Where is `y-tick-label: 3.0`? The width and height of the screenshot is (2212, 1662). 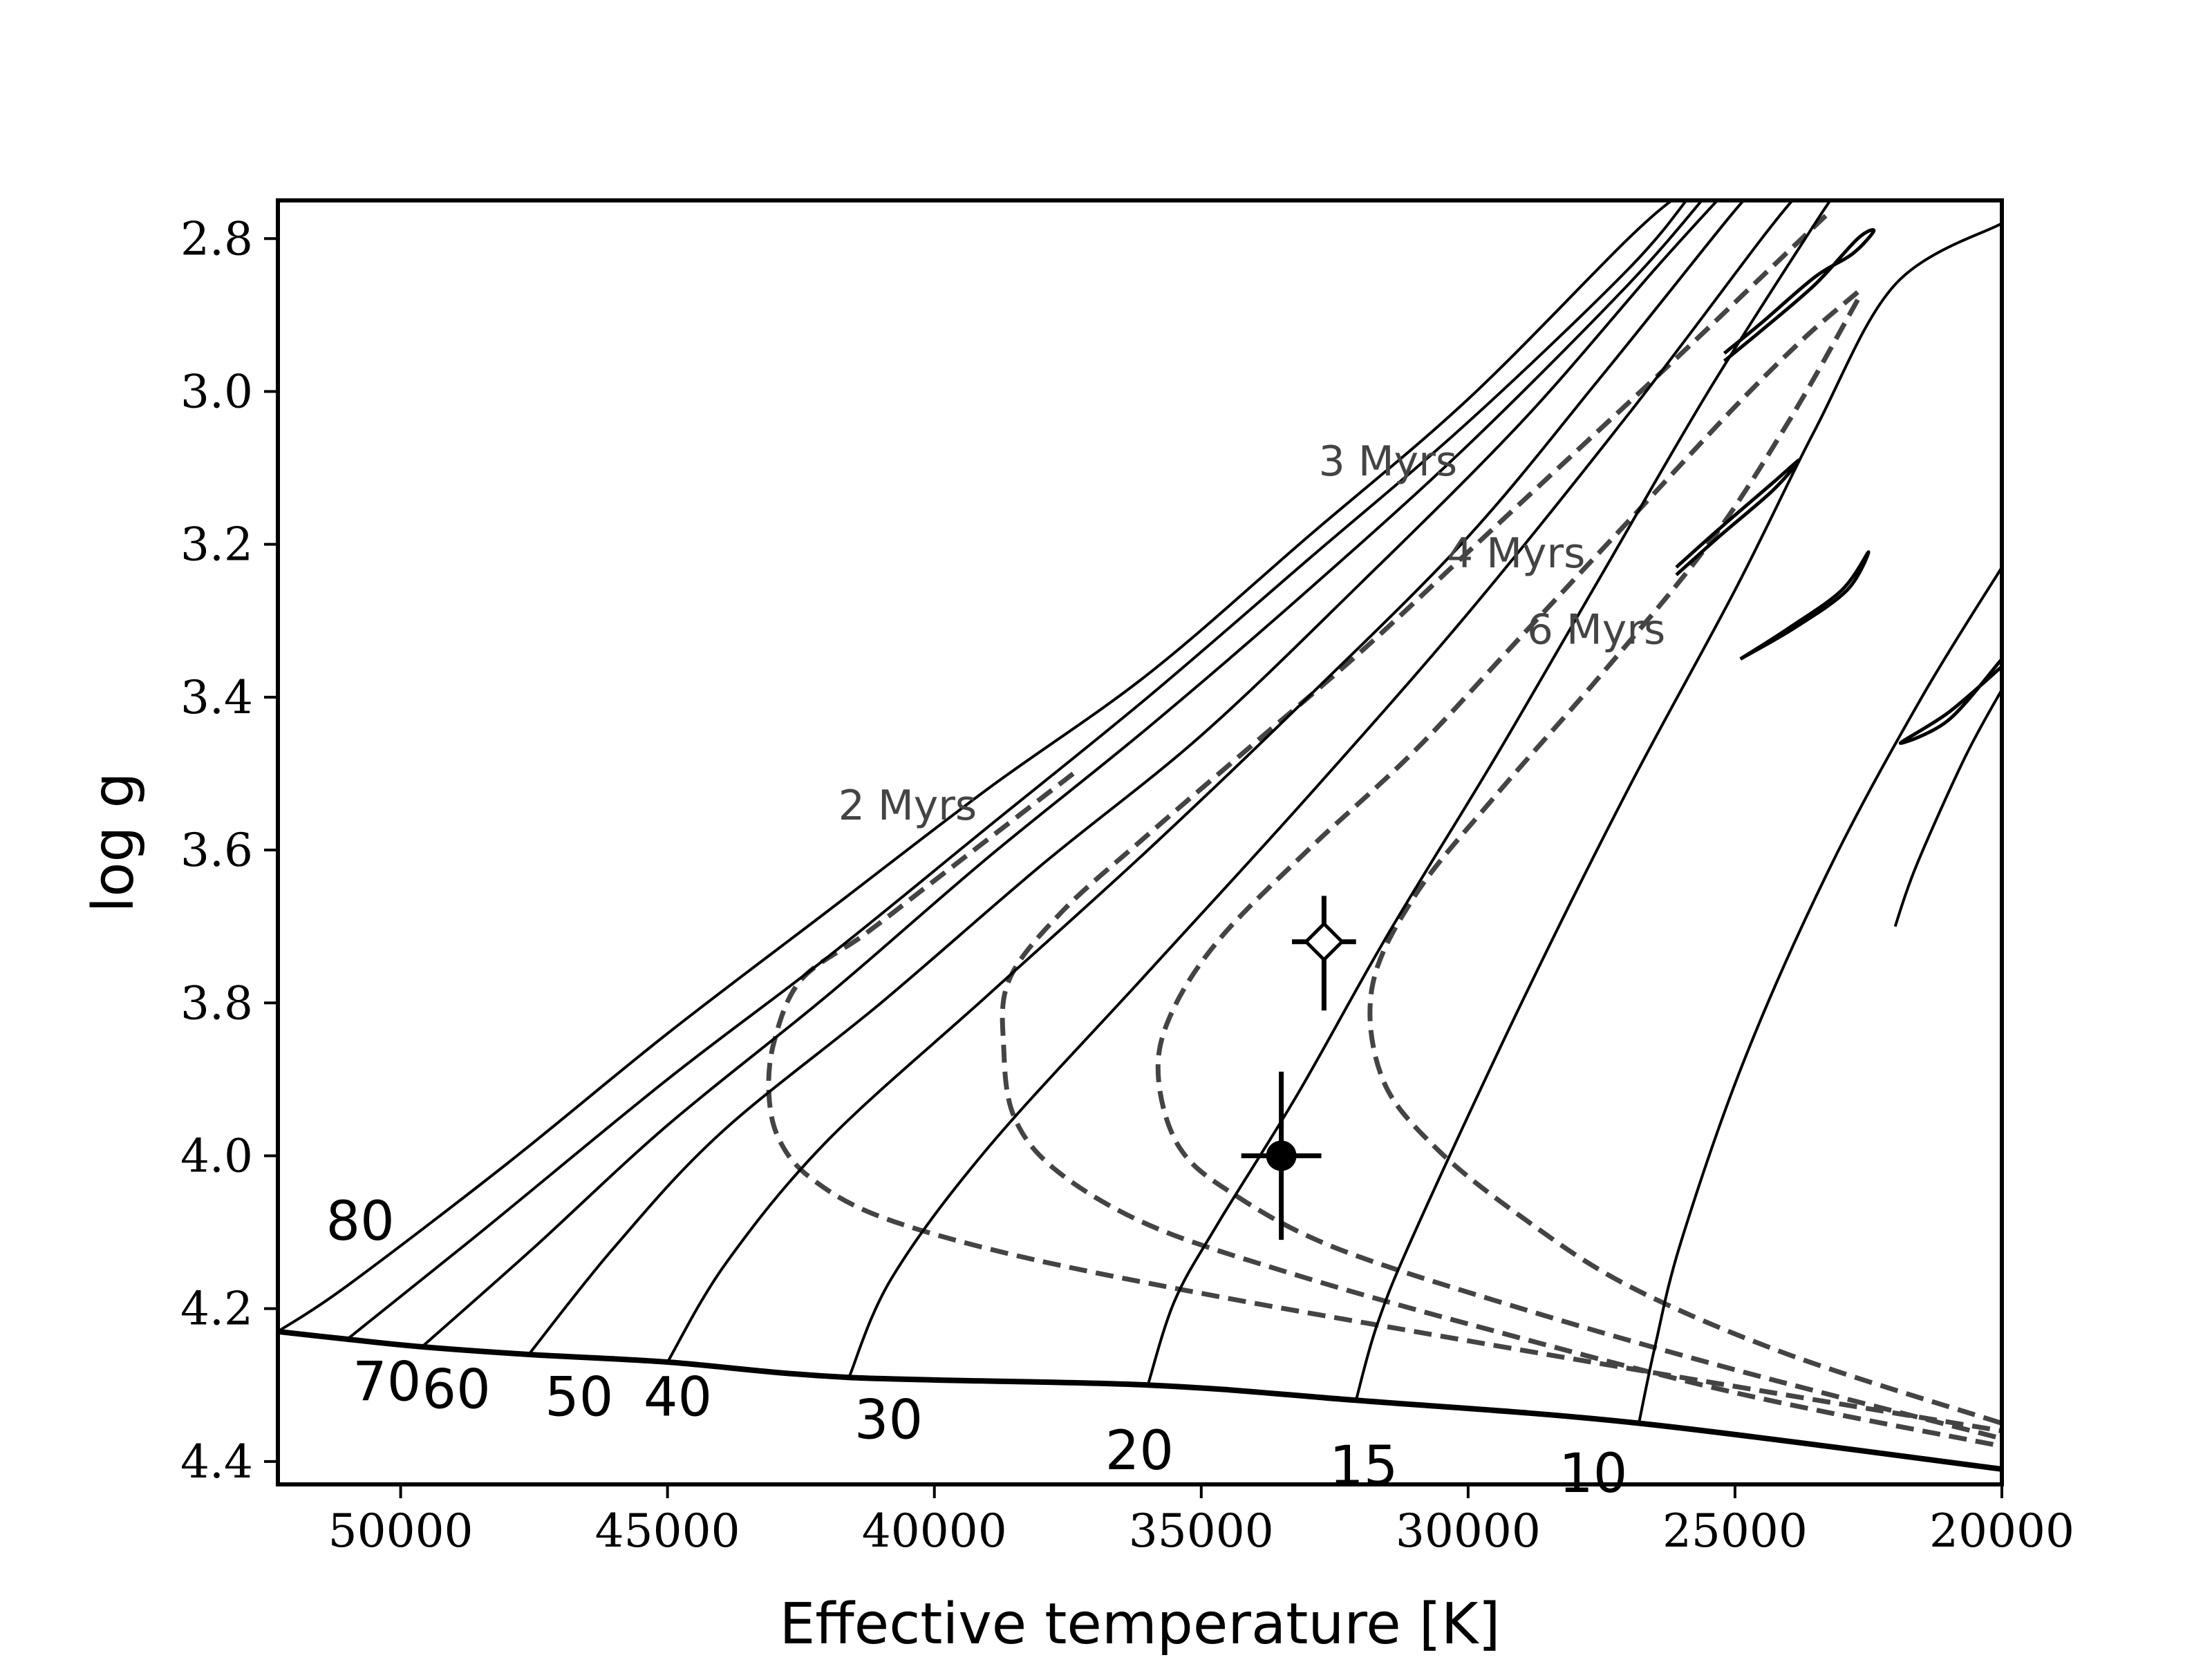
y-tick-label: 3.0 is located at coordinates (216, 392).